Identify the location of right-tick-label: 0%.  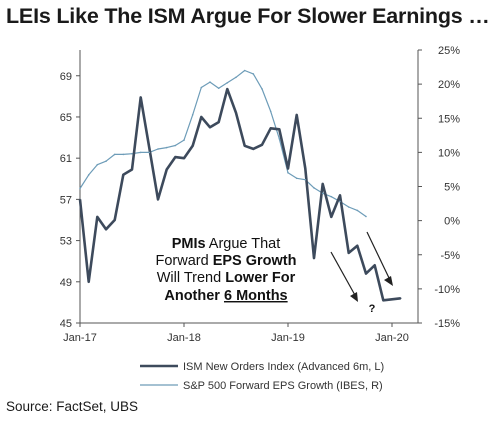
(452, 222).